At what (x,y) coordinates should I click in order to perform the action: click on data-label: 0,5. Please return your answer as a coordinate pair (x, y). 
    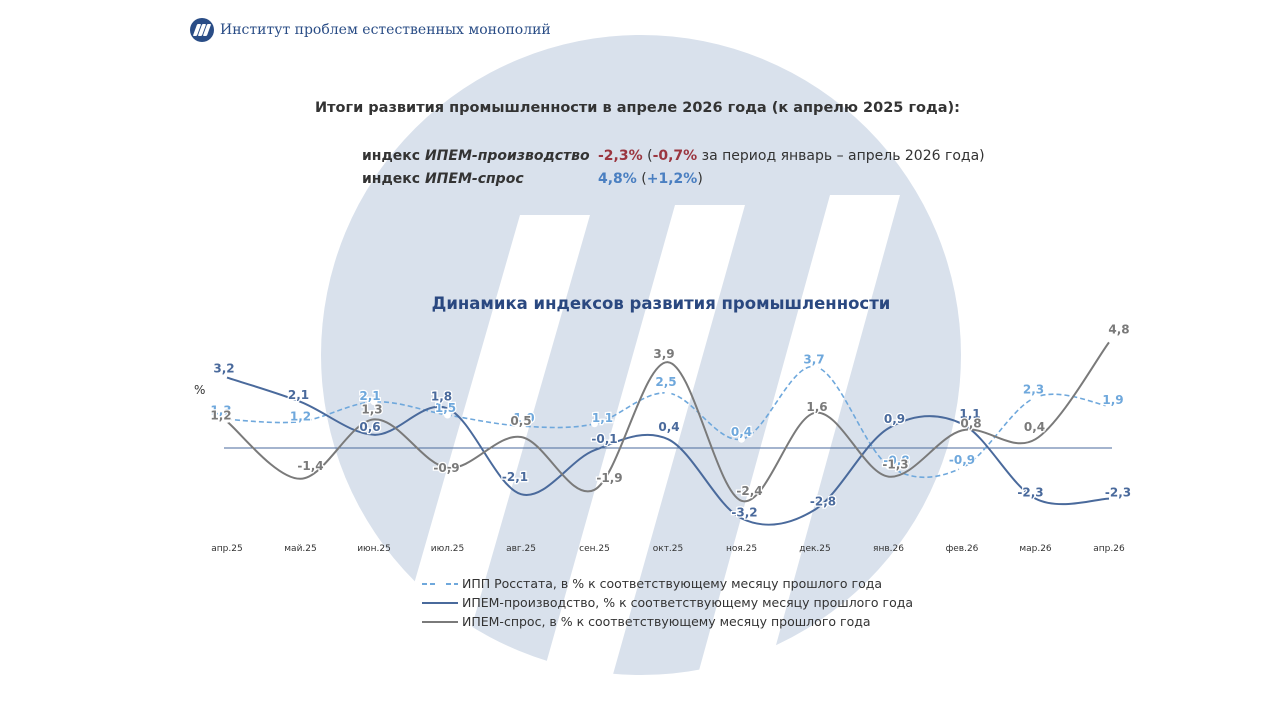
    Looking at the image, I should click on (520, 421).